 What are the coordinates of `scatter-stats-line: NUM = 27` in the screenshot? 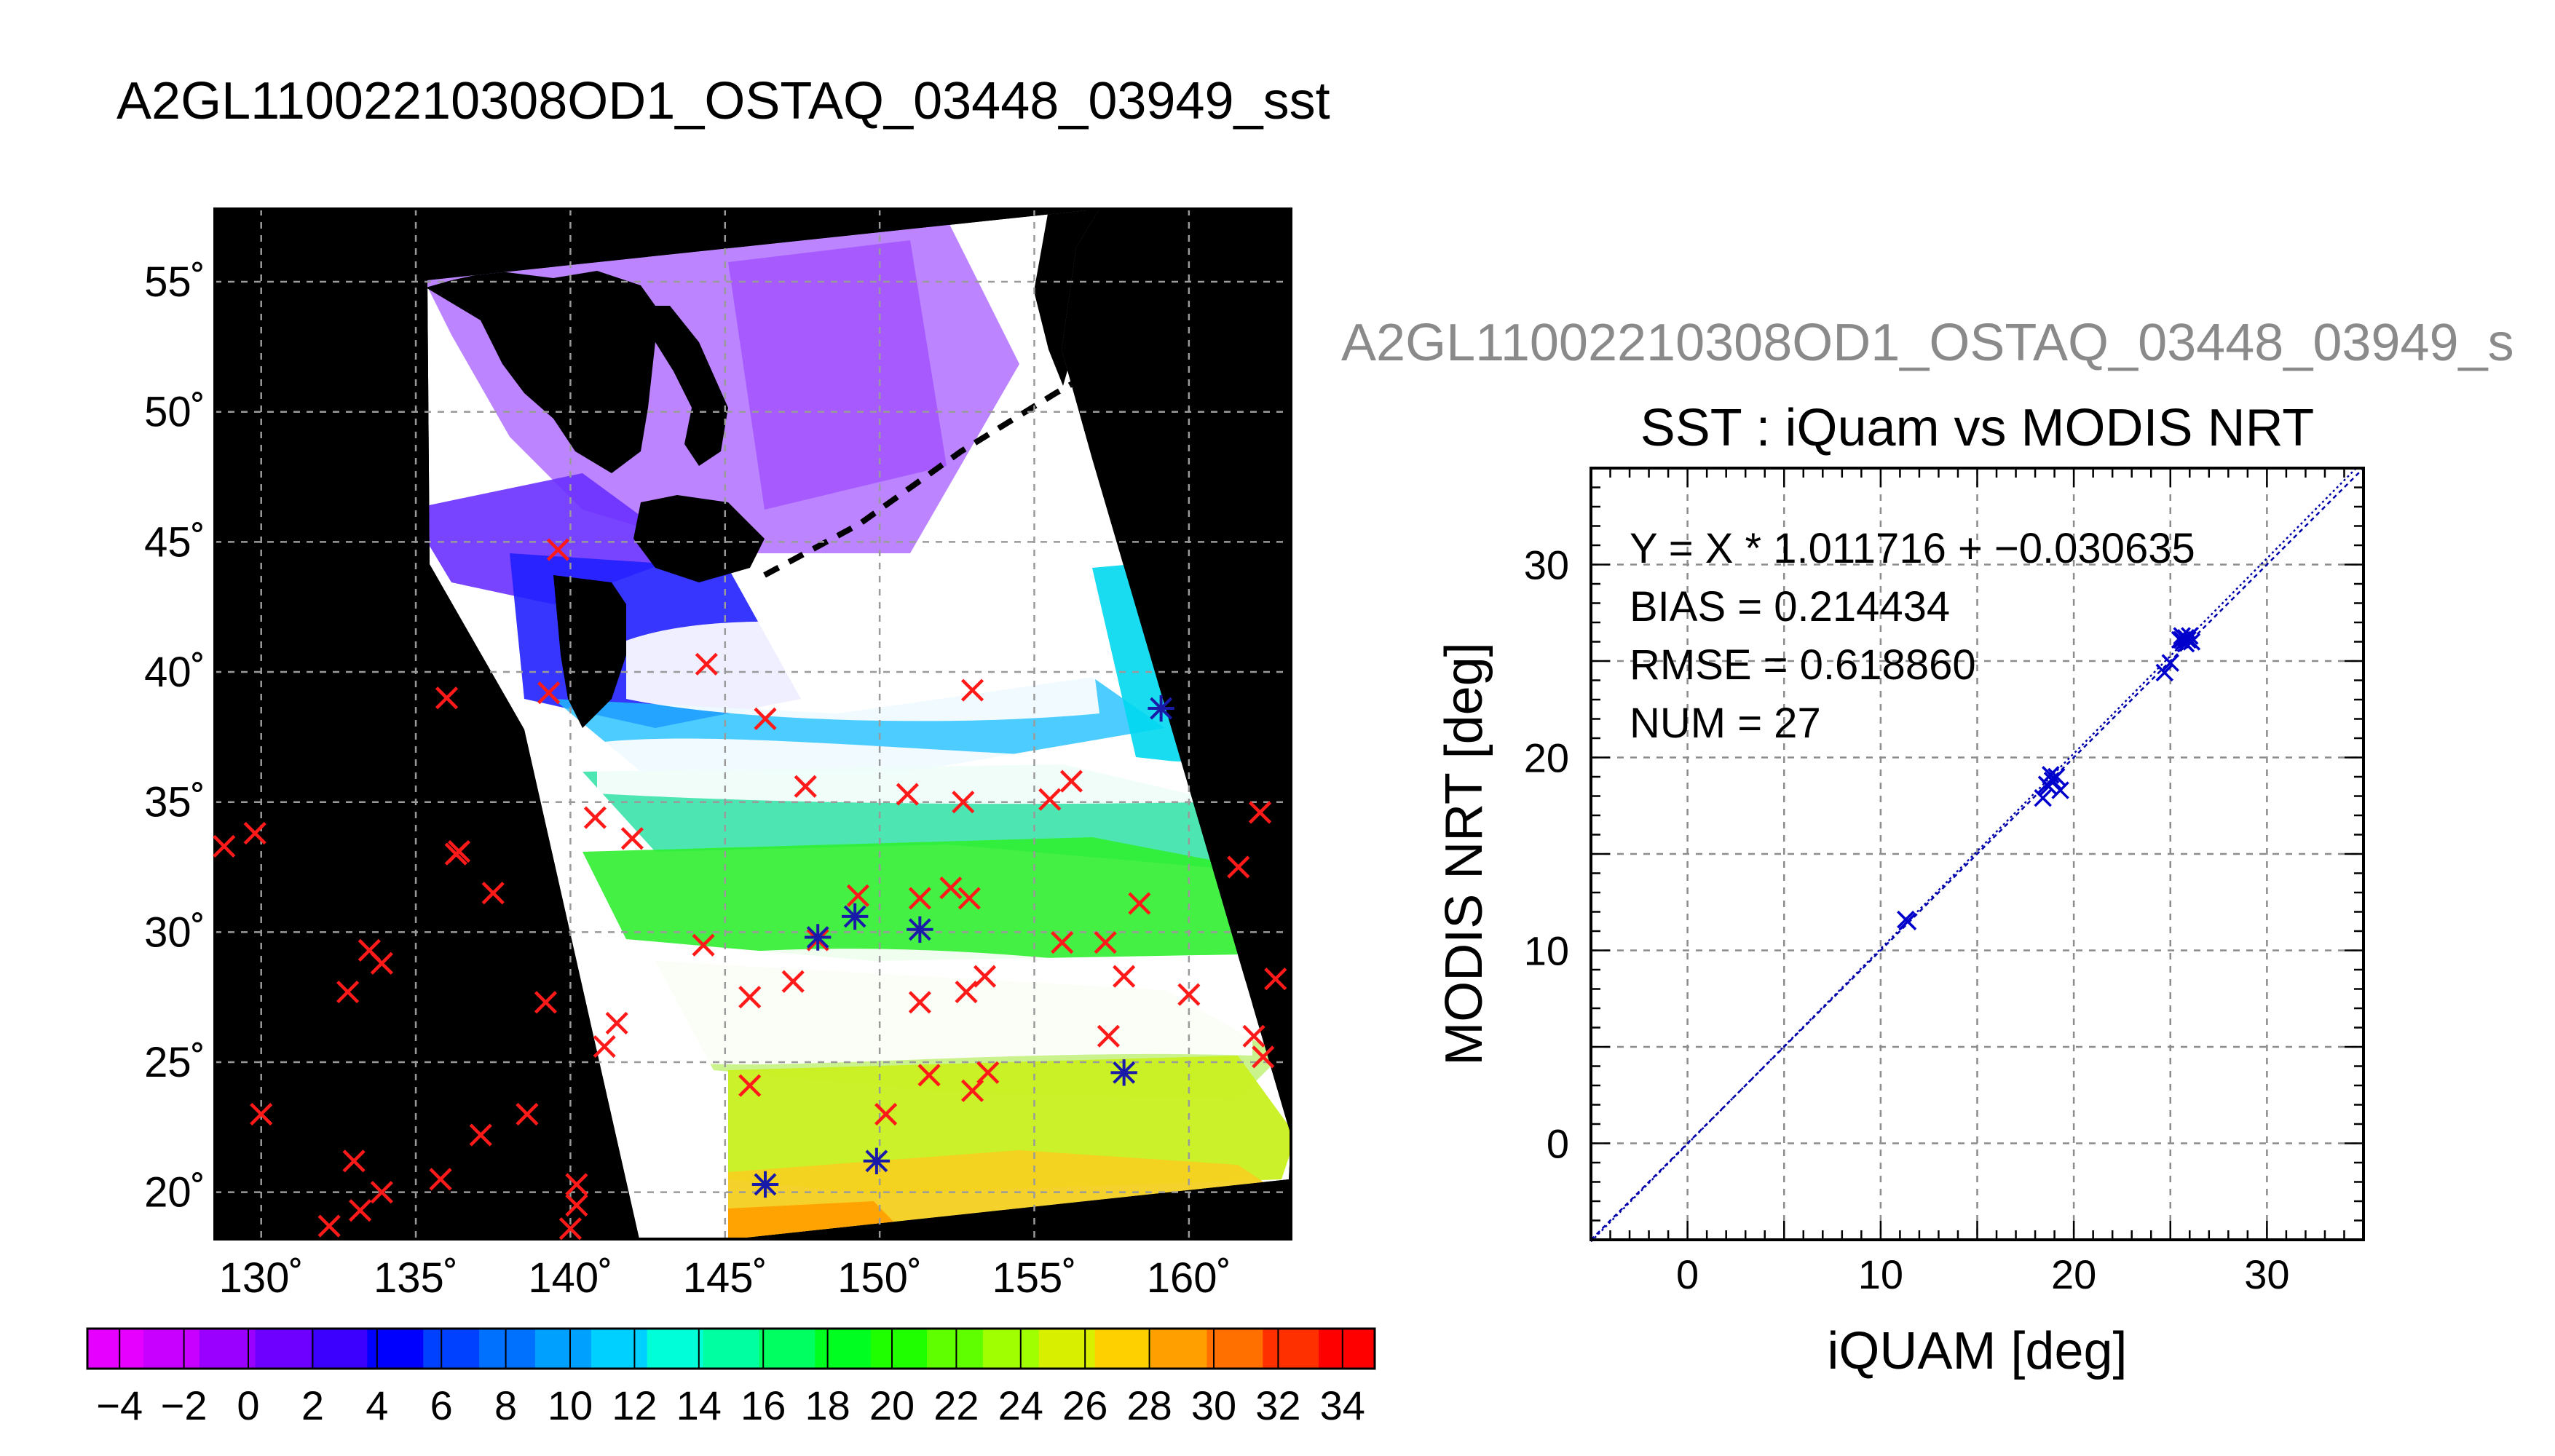 It's located at (1725, 723).